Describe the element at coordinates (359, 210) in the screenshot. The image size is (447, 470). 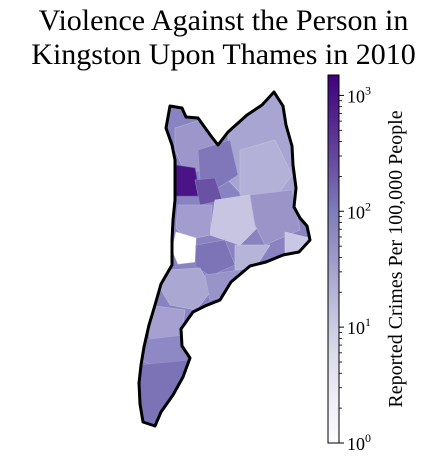
I see `colorbar-tick-label: 10²` at that location.